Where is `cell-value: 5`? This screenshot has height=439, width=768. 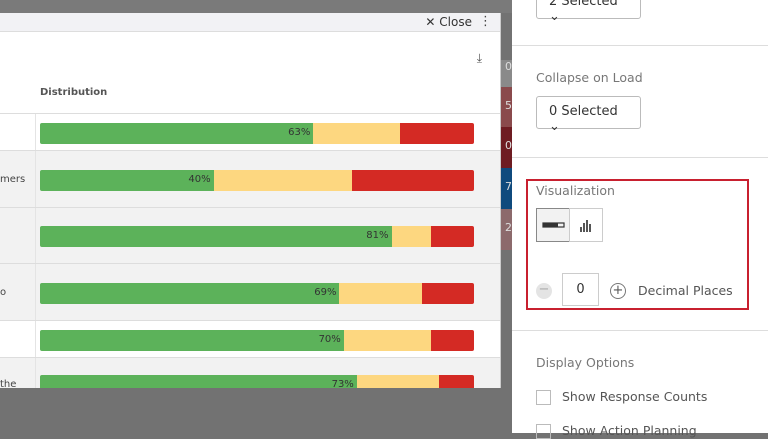
cell-value: 5 is located at coordinates (508, 105).